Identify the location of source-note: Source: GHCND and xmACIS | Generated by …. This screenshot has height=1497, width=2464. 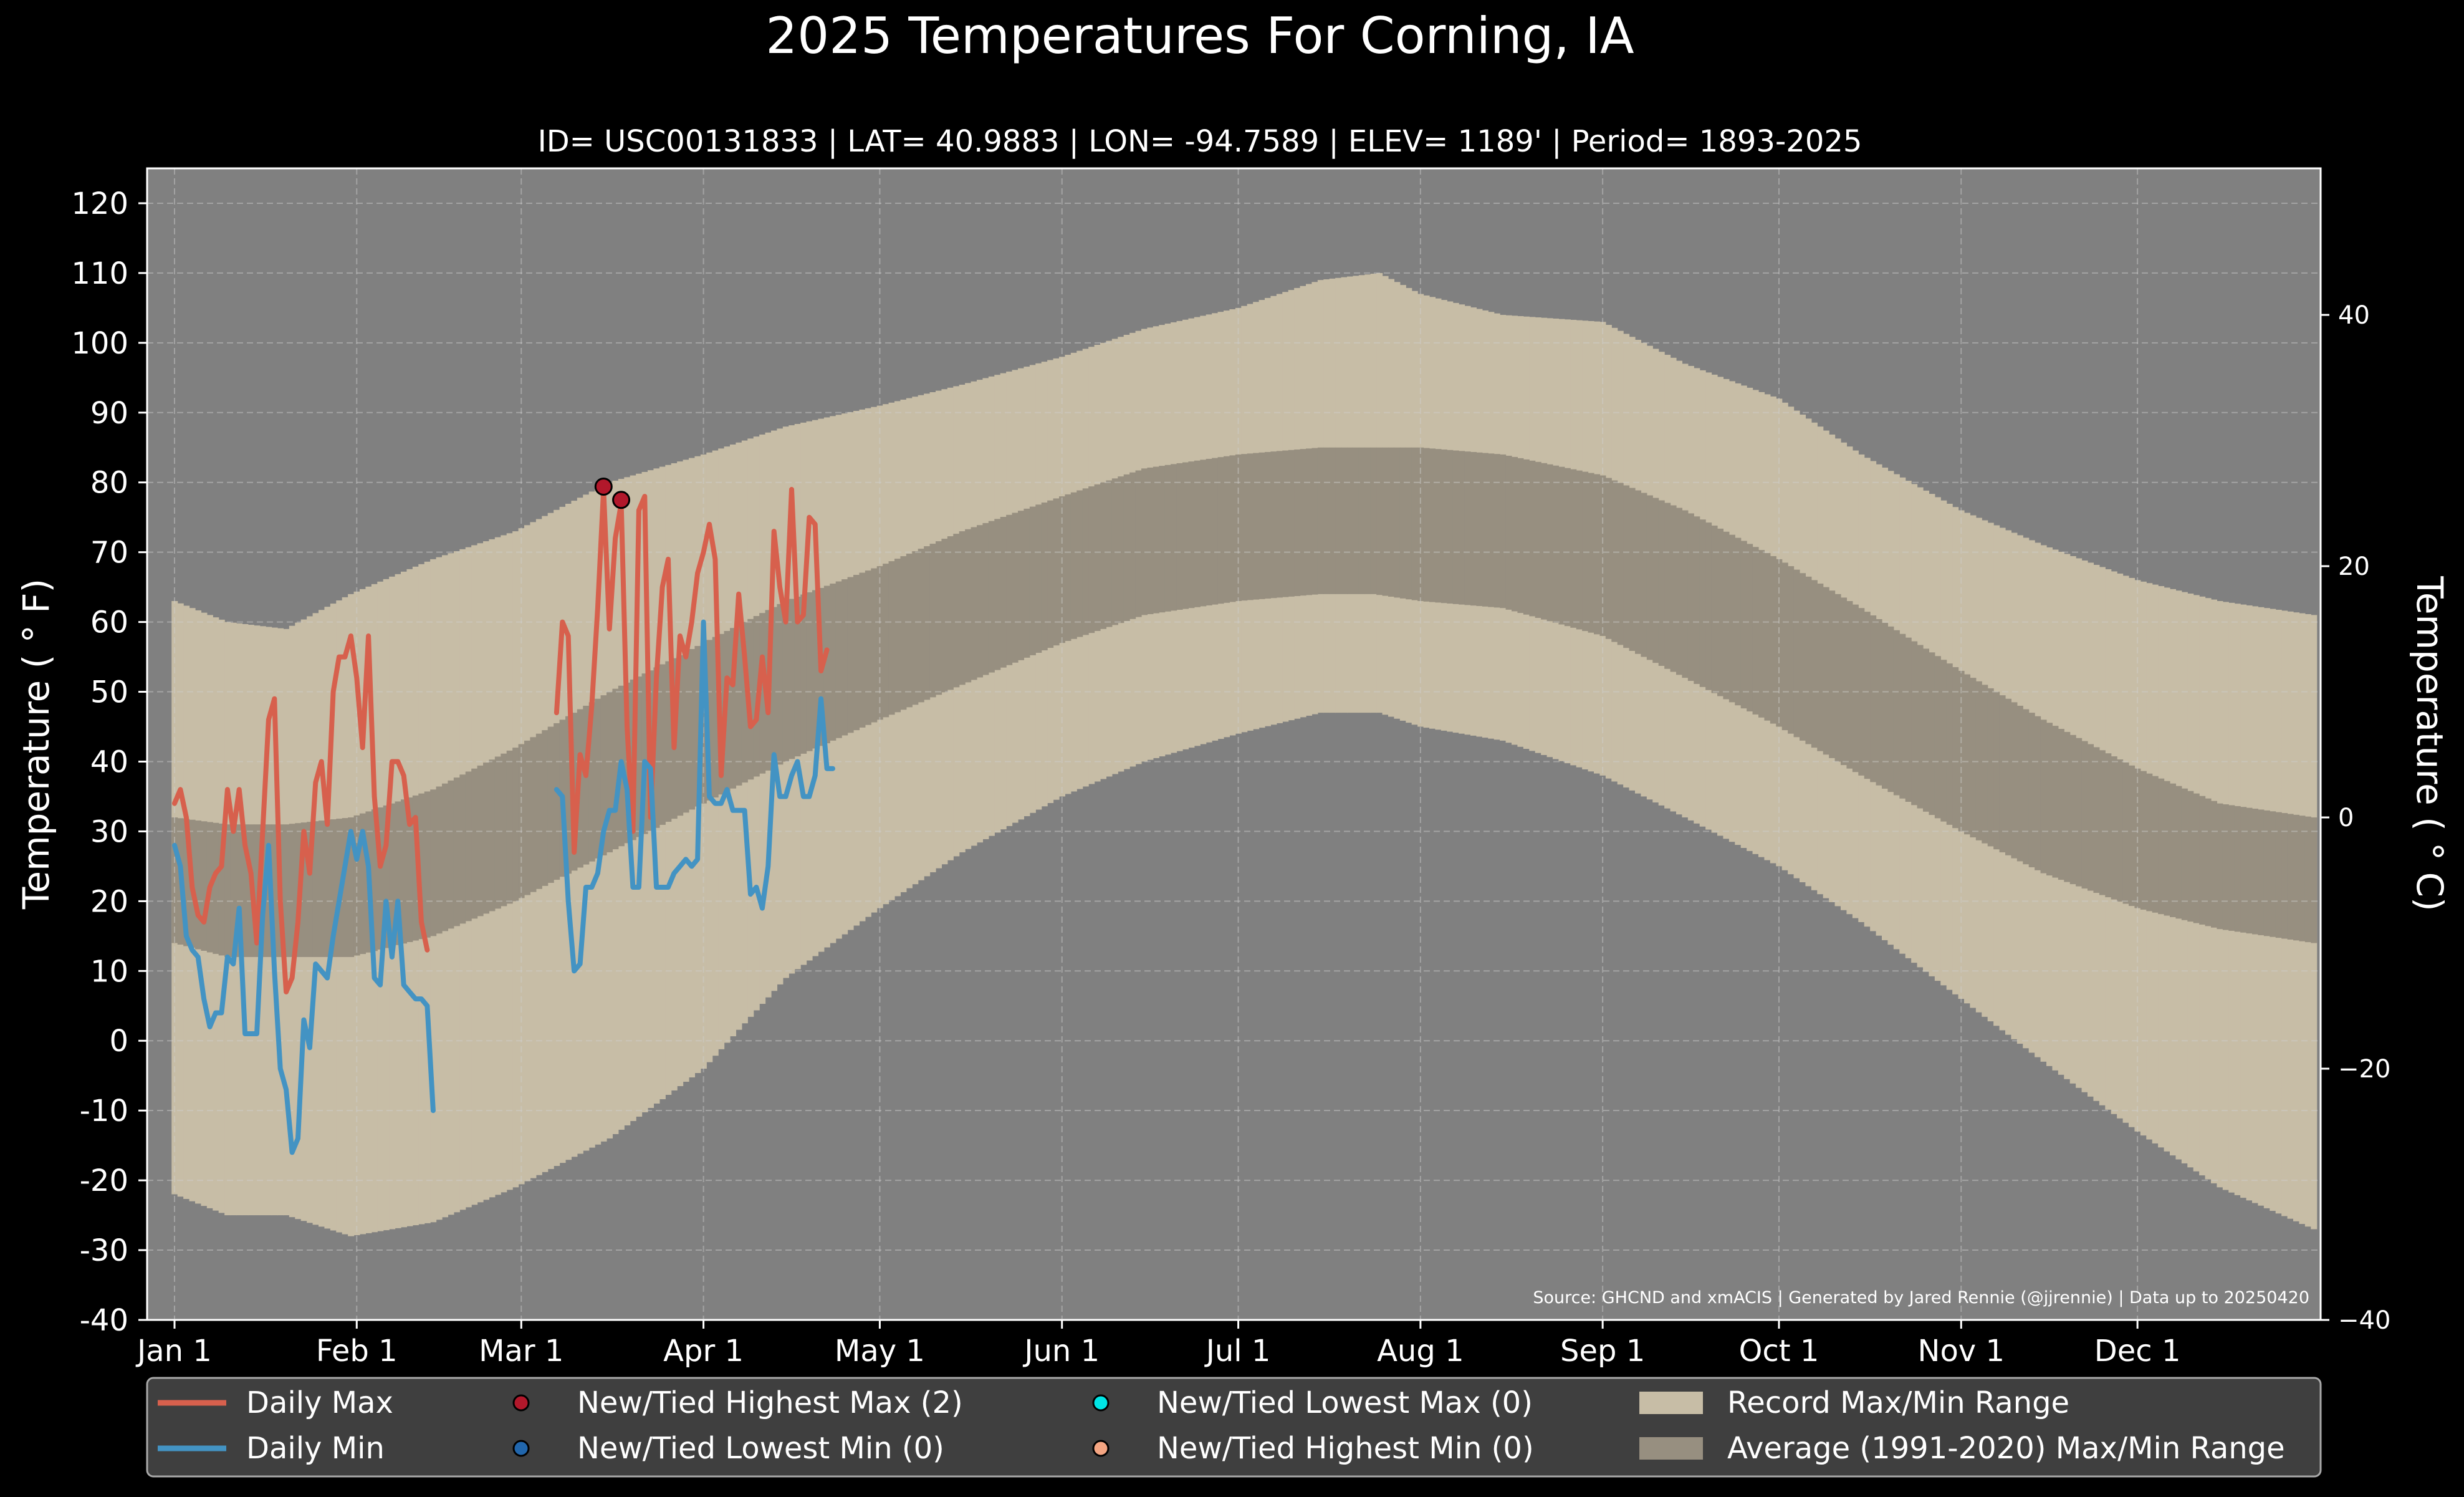
(1921, 1297).